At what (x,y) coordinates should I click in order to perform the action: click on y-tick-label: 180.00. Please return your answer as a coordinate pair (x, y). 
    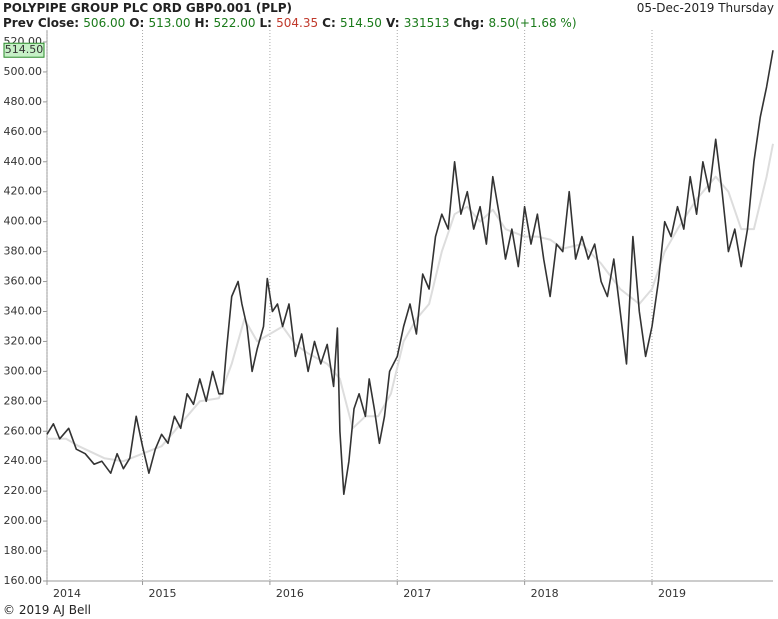
    Looking at the image, I should click on (23, 550).